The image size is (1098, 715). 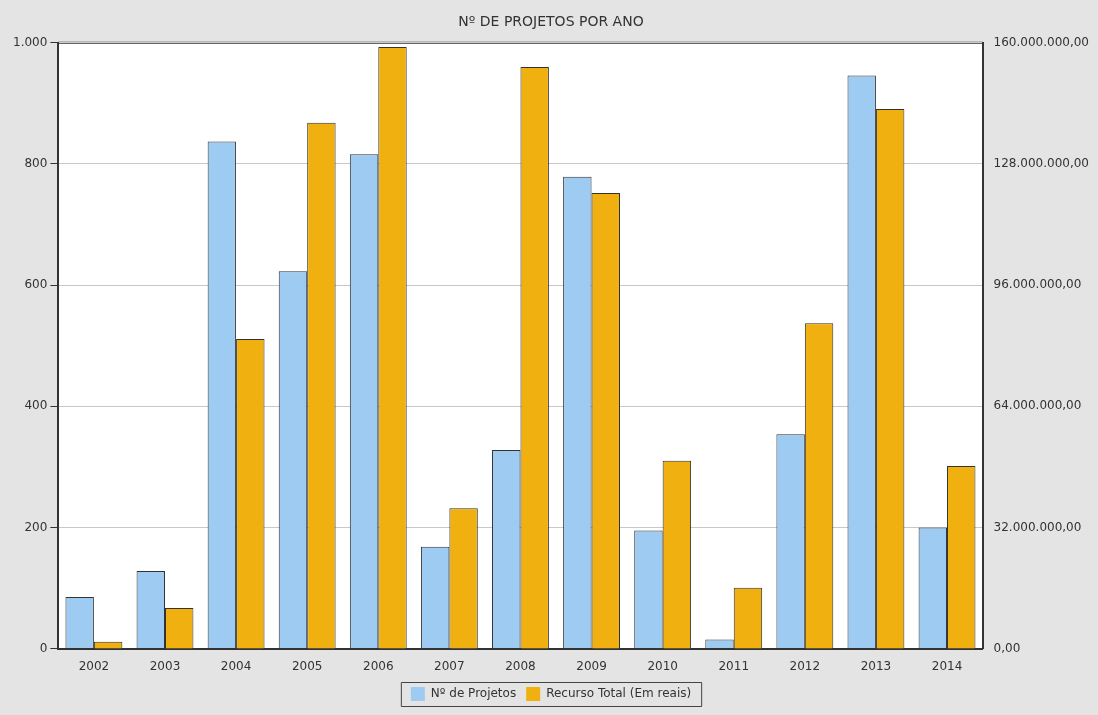 What do you see at coordinates (1007, 647) in the screenshot?
I see `y2-tick-label: 0,00` at bounding box center [1007, 647].